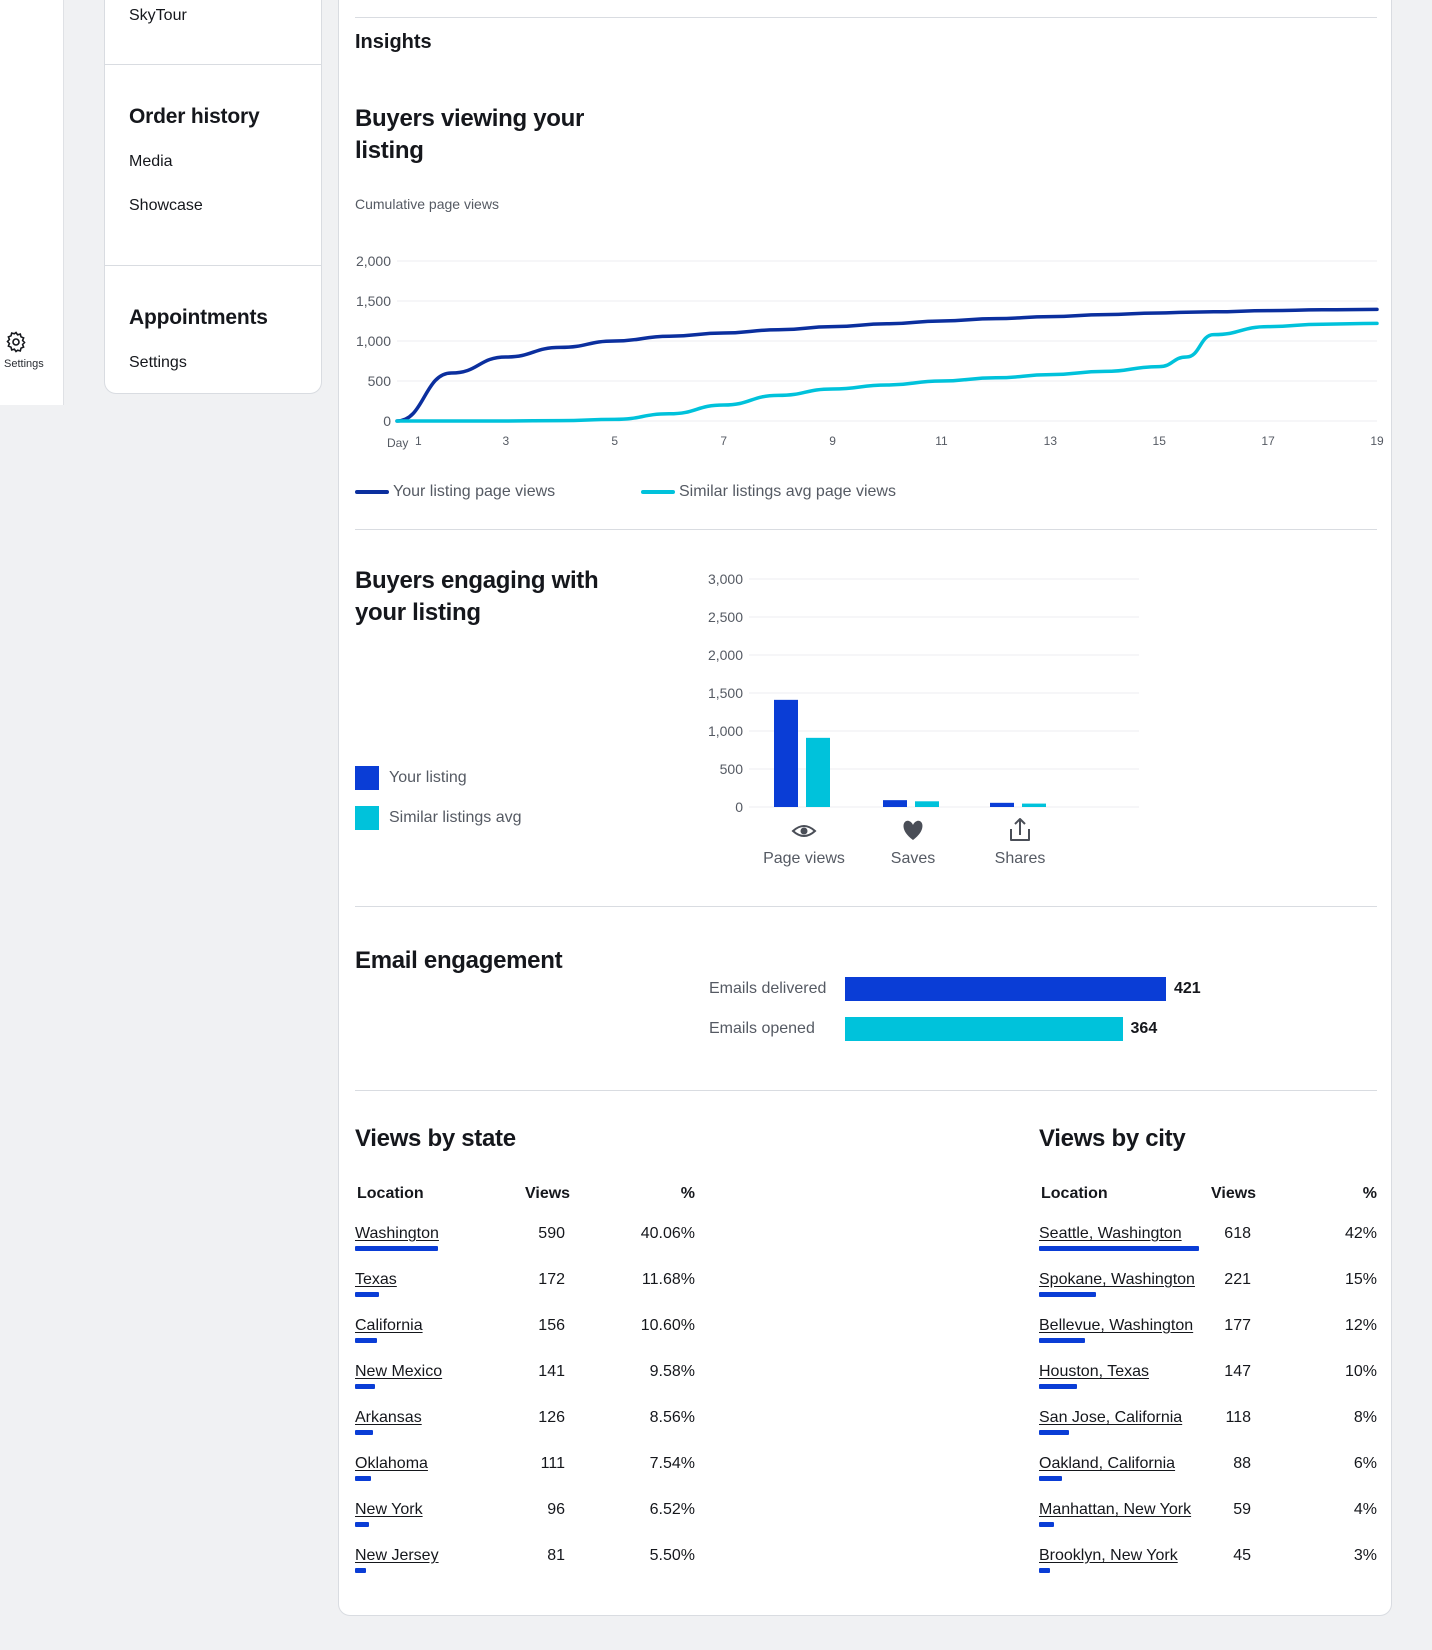  I want to click on location-cell: Spokane, Washington, so click(1124, 1294).